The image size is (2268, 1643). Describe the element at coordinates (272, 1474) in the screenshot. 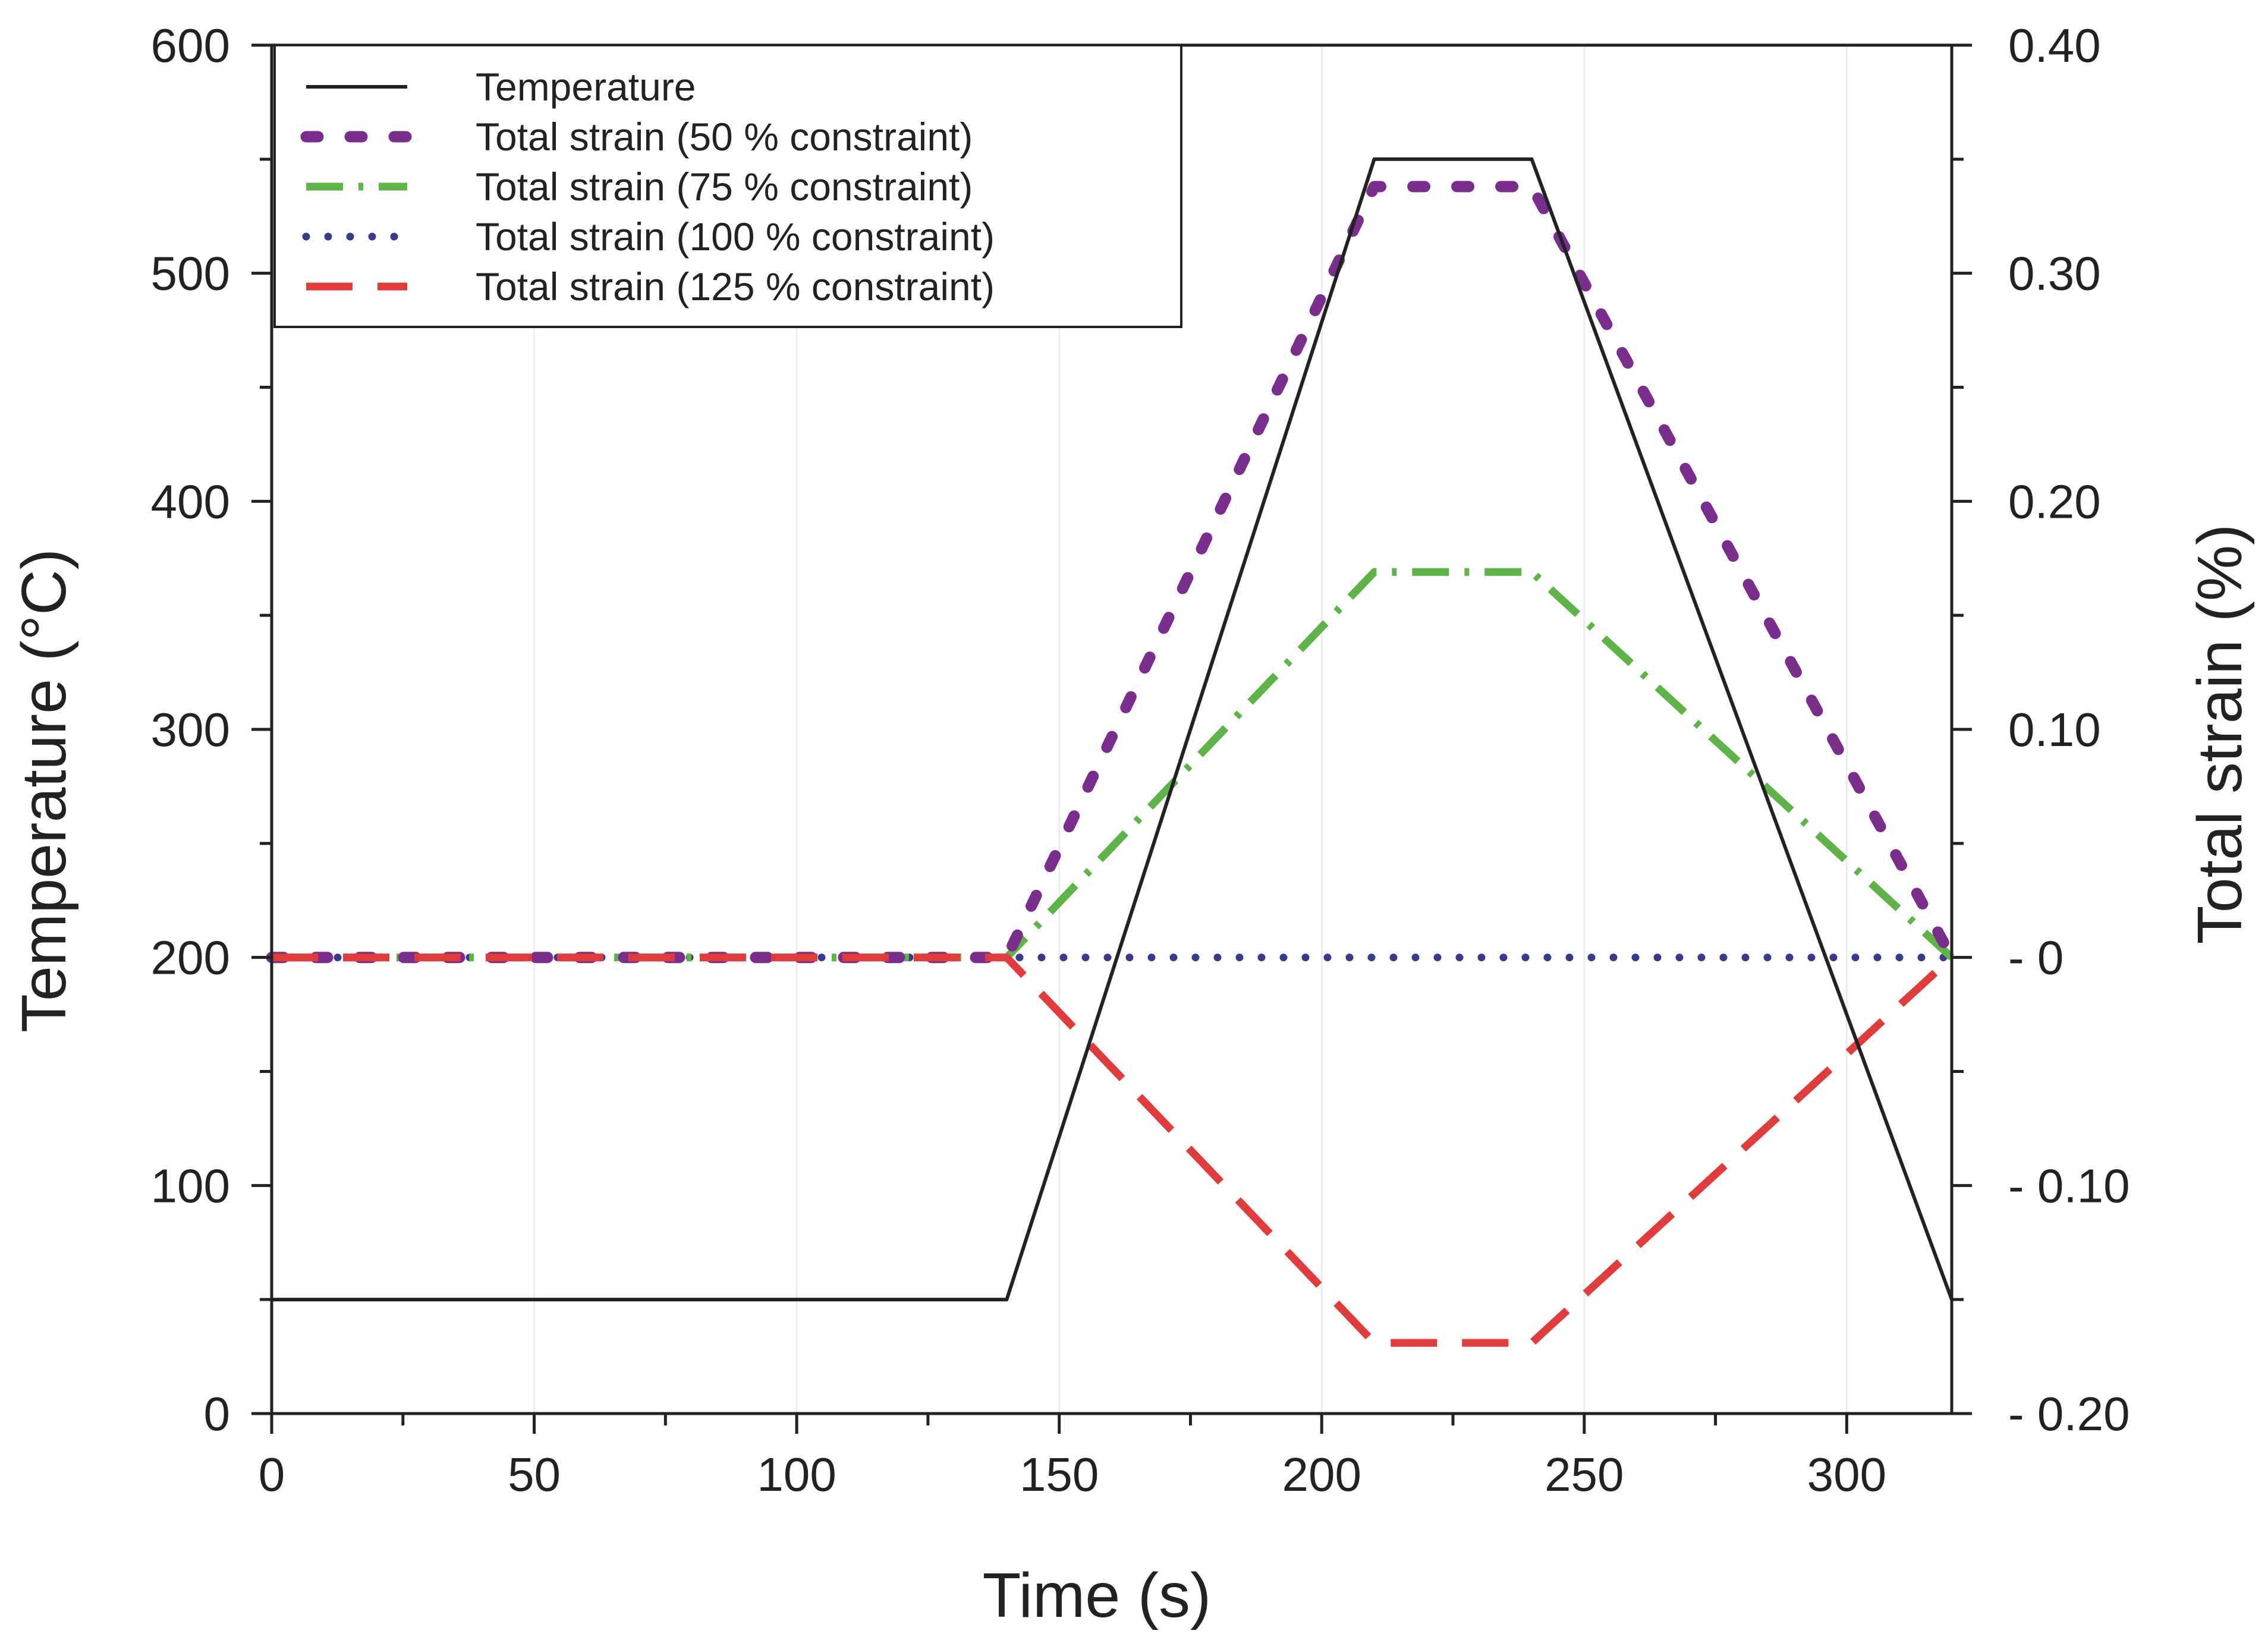

I see `x-tick-label: 0` at that location.